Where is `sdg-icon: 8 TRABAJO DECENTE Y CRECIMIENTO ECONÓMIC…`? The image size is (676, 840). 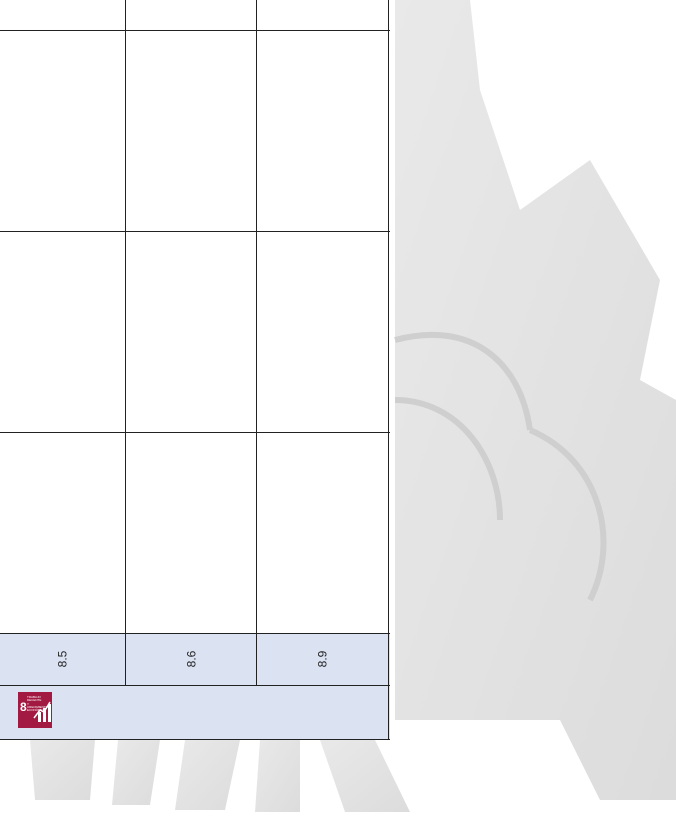
sdg-icon: 8 TRABAJO DECENTE Y CRECIMIENTO ECONÓMIC… is located at coordinates (35, 710).